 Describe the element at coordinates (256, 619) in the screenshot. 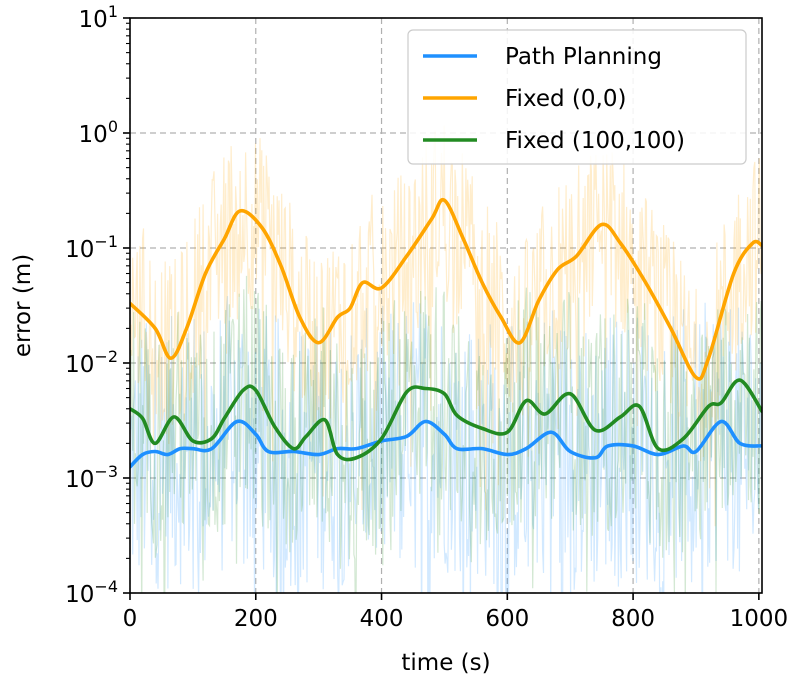

I see `x-tick-label: 200` at that location.